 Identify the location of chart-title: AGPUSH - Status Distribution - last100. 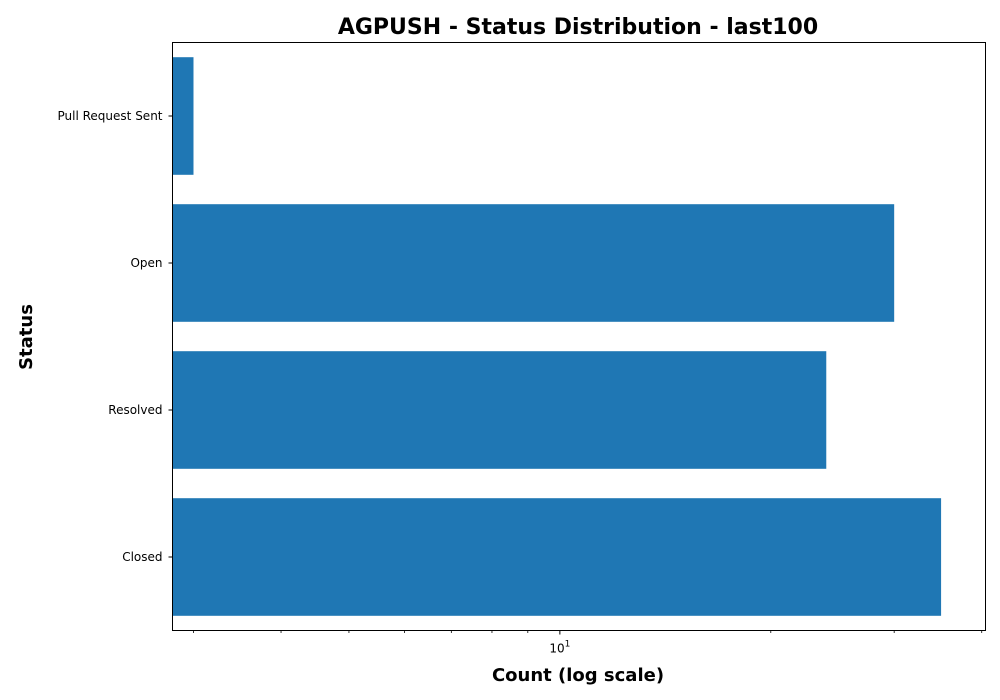
(578, 27).